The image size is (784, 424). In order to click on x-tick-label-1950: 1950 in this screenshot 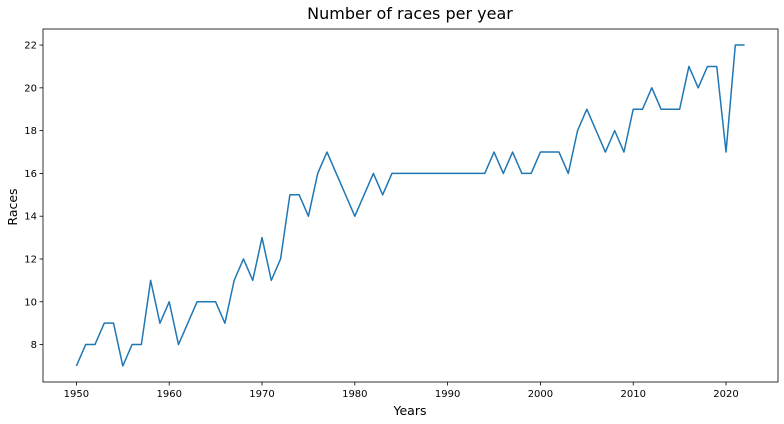, I will do `click(76, 394)`.